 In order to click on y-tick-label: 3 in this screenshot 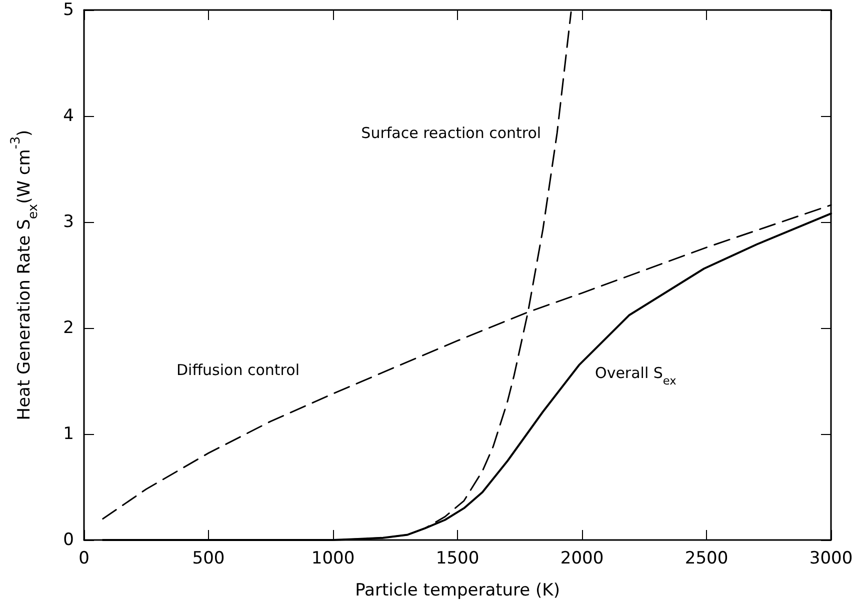, I will do `click(68, 222)`.